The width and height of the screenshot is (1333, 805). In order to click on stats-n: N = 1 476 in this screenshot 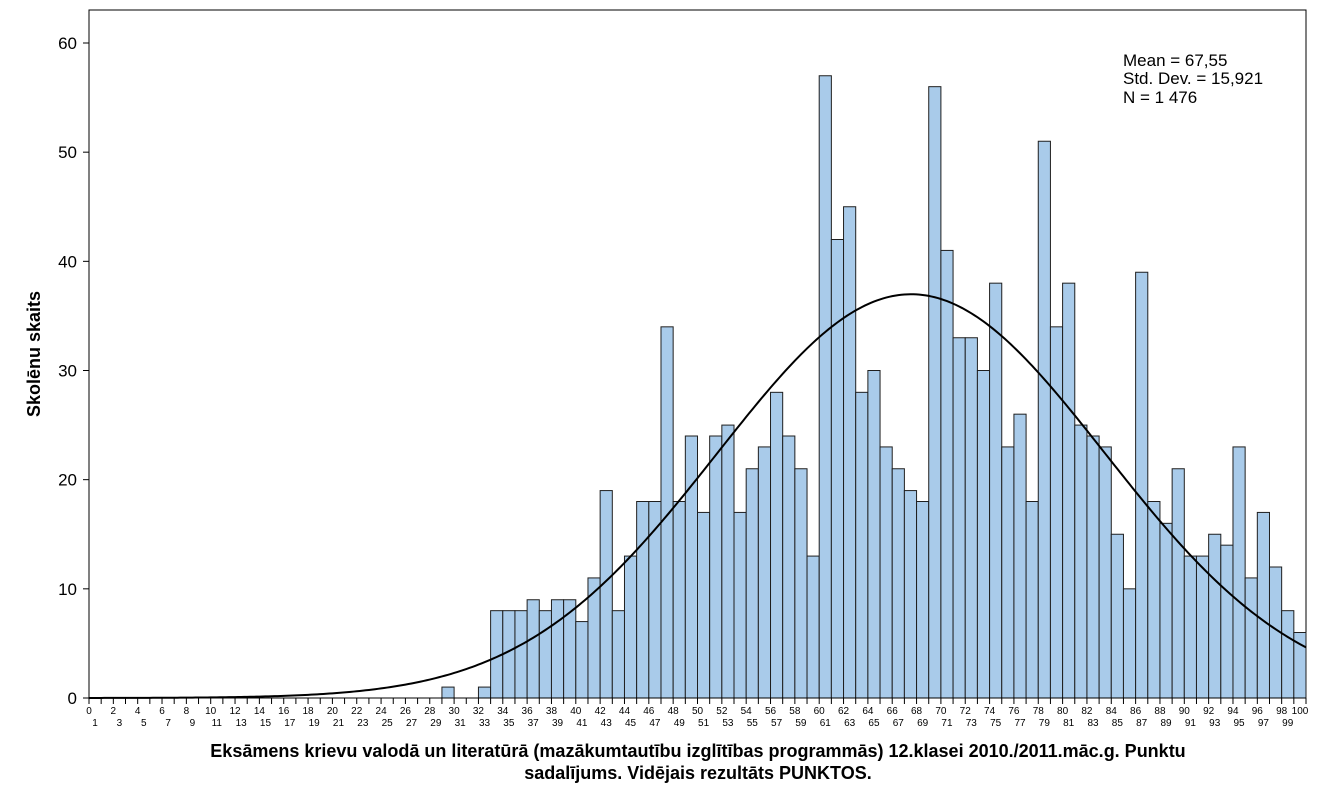, I will do `click(1160, 97)`.